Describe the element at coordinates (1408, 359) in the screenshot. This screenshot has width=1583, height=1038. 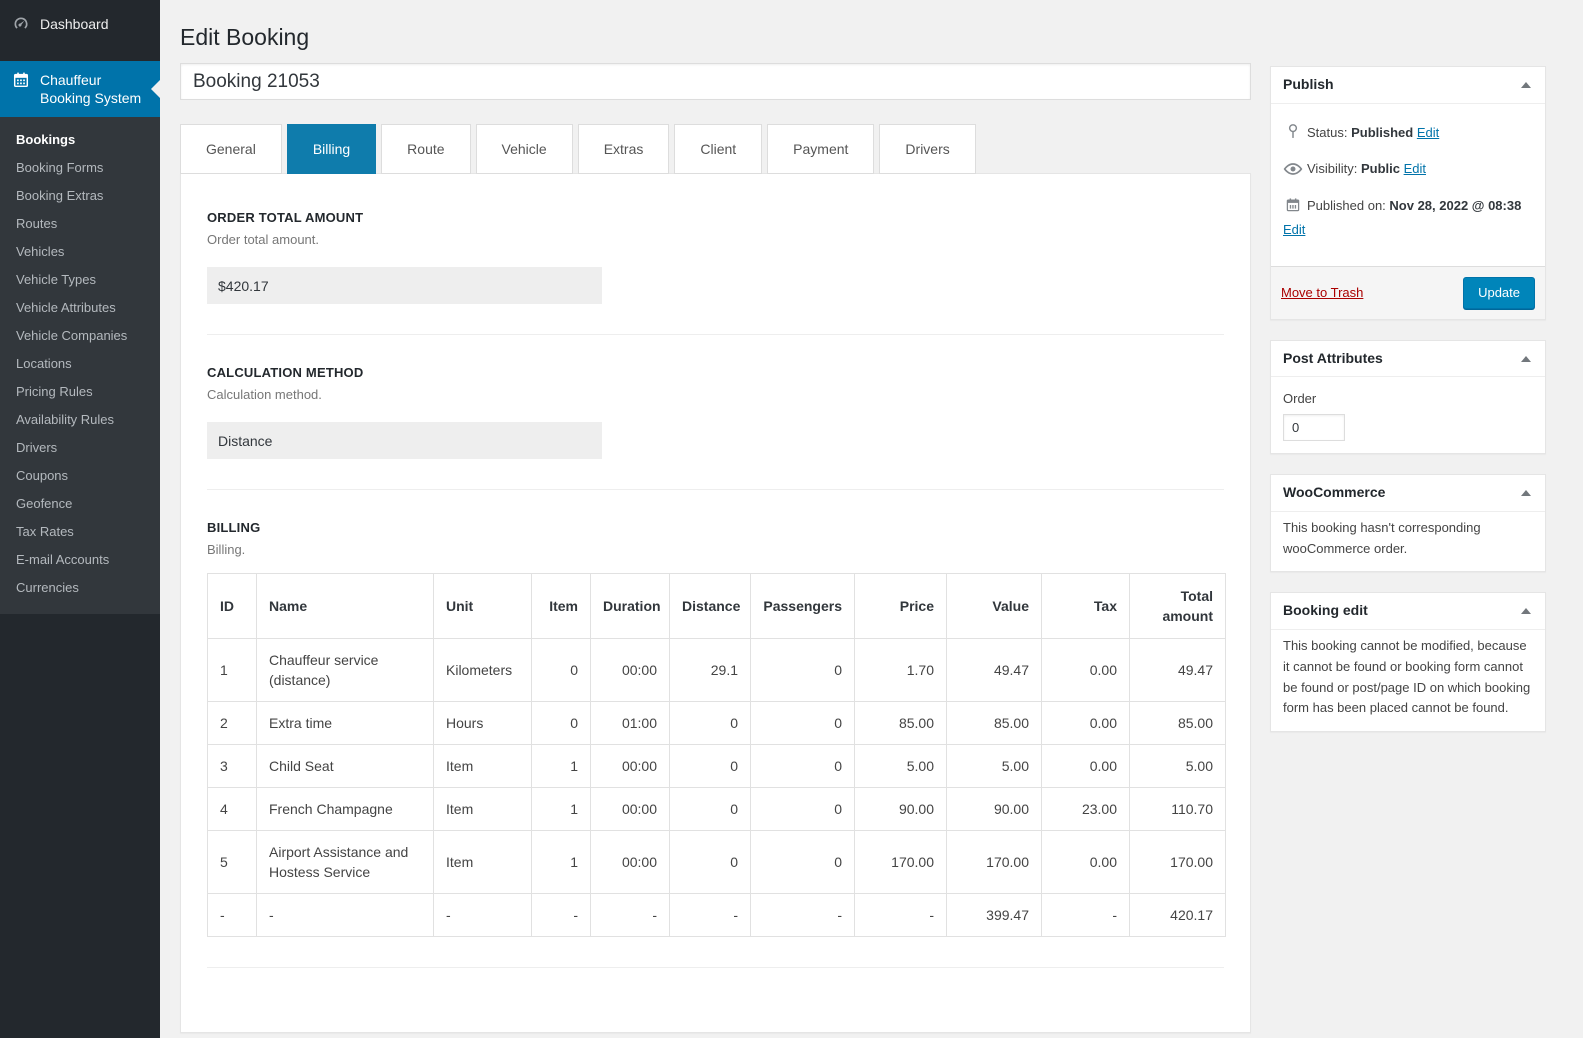
I see `post-attributes-panel-header: Post Attributes` at that location.